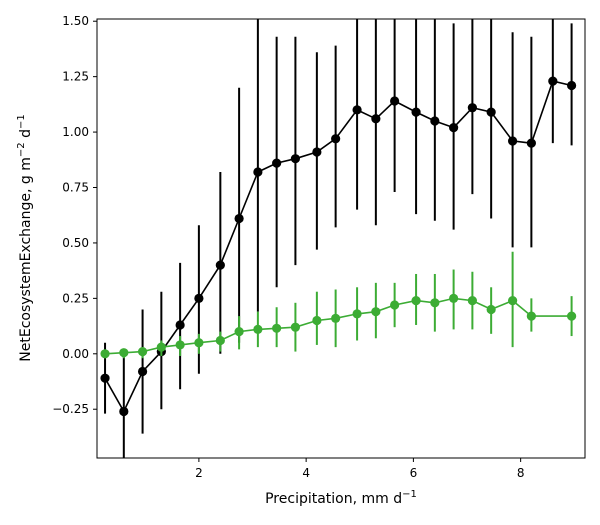 The image size is (600, 525). I want to click on y-tick-label: 0.00, so click(75, 354).